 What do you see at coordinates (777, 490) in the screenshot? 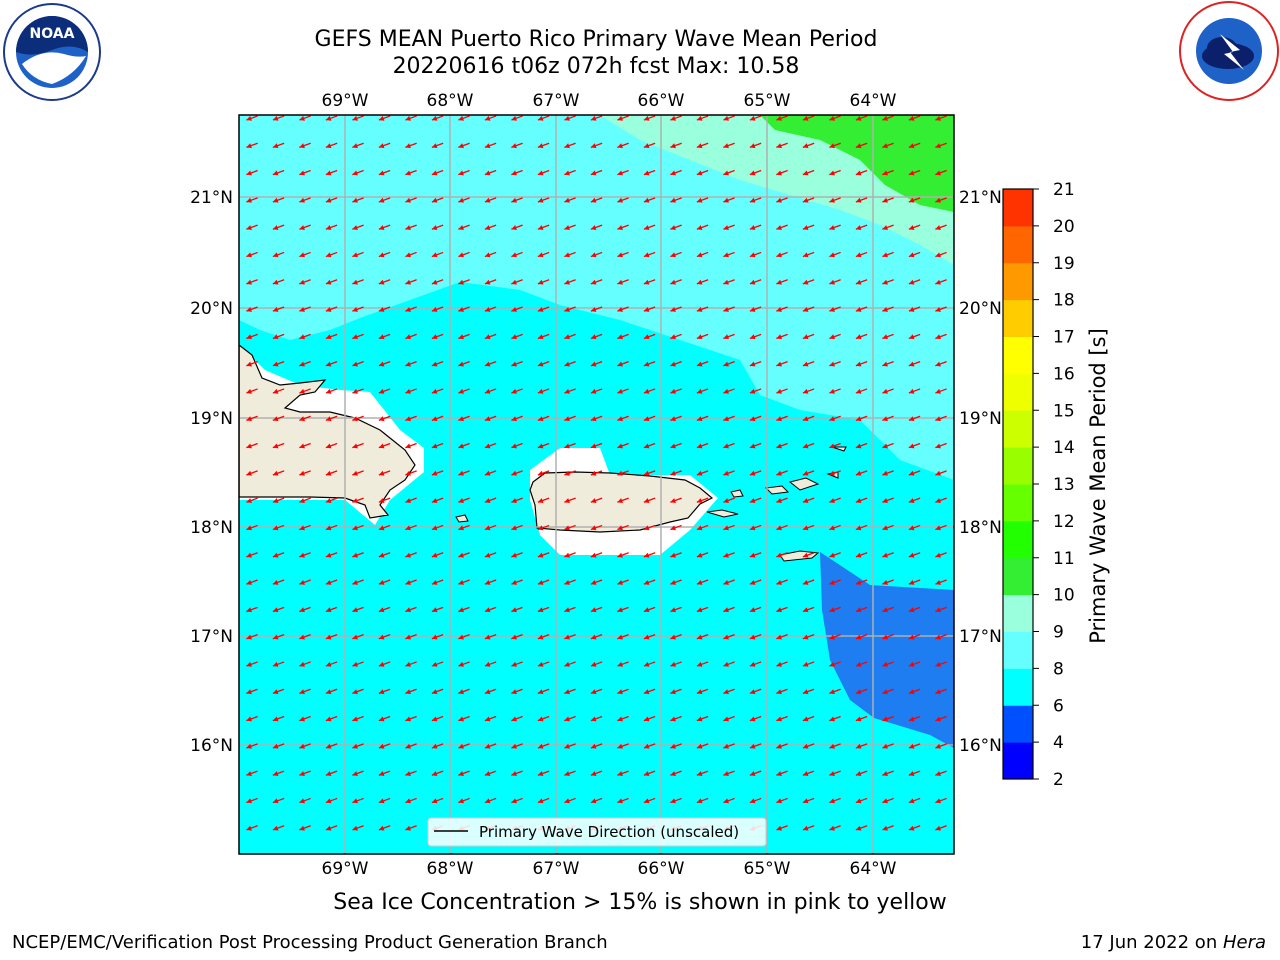
I see `st-thomas-island` at bounding box center [777, 490].